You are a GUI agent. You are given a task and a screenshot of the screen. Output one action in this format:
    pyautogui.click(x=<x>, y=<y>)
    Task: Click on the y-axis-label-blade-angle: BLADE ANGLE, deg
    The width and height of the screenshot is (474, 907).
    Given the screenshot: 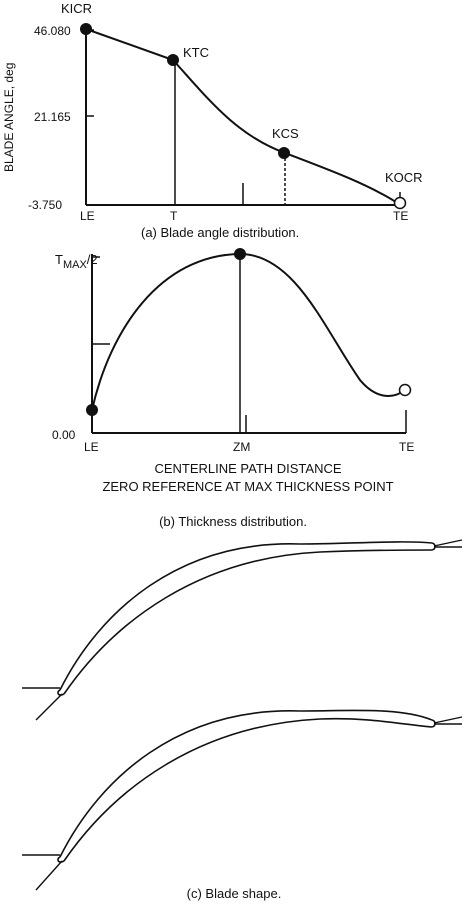 What is the action you would take?
    pyautogui.click(x=9, y=117)
    